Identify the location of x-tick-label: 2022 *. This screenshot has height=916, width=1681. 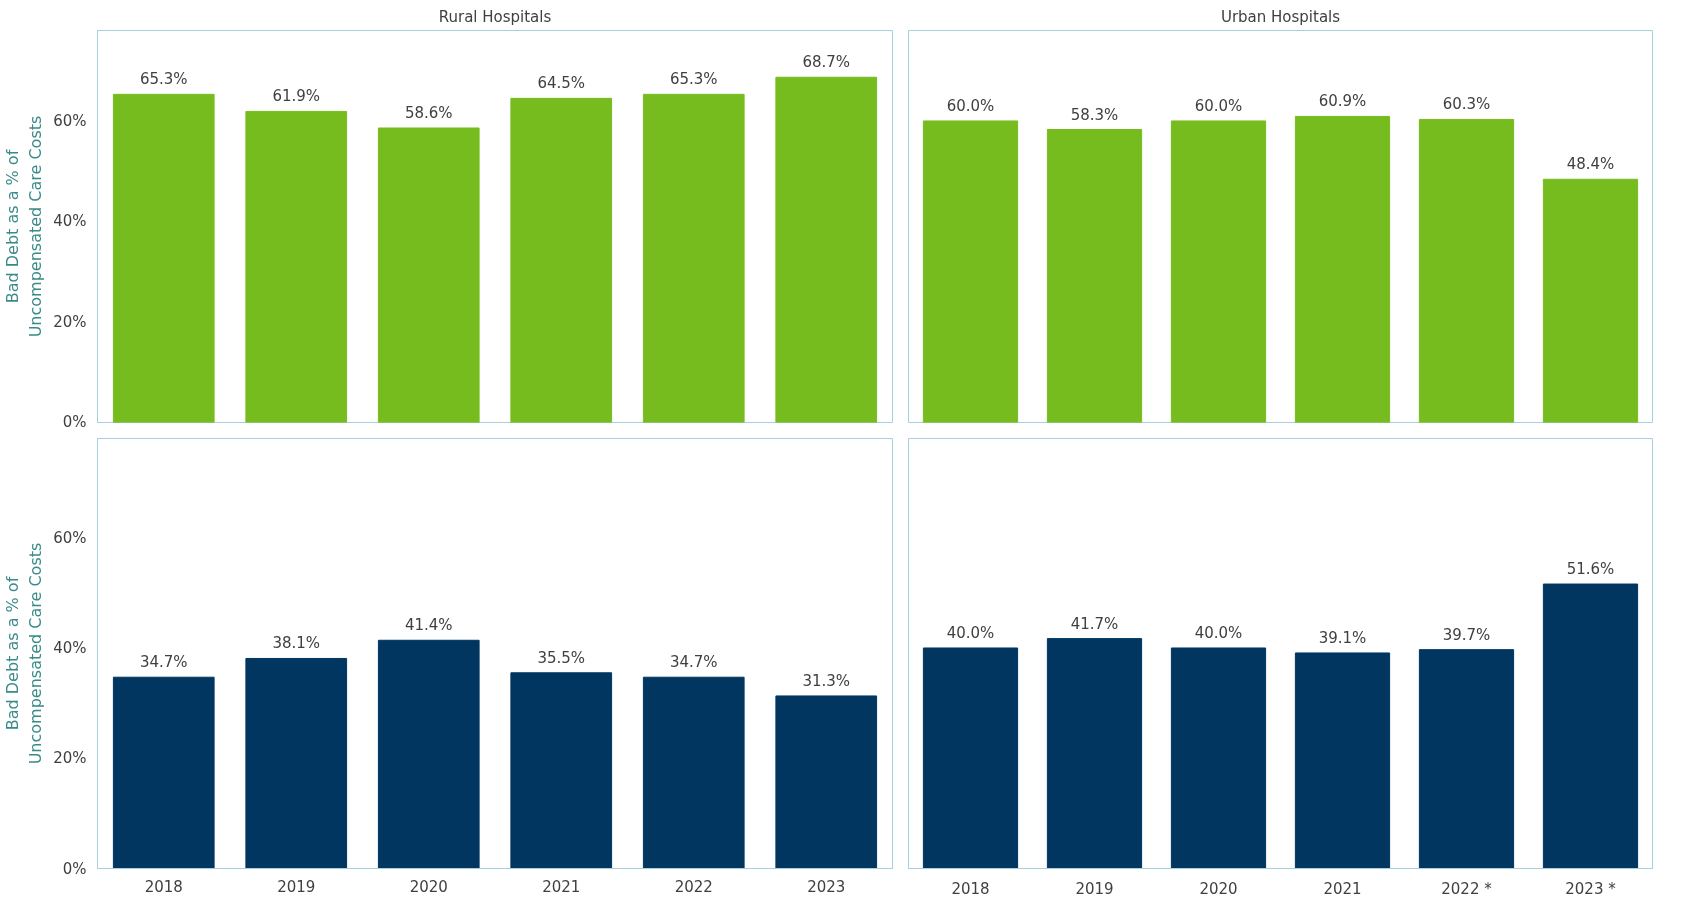
(1467, 888).